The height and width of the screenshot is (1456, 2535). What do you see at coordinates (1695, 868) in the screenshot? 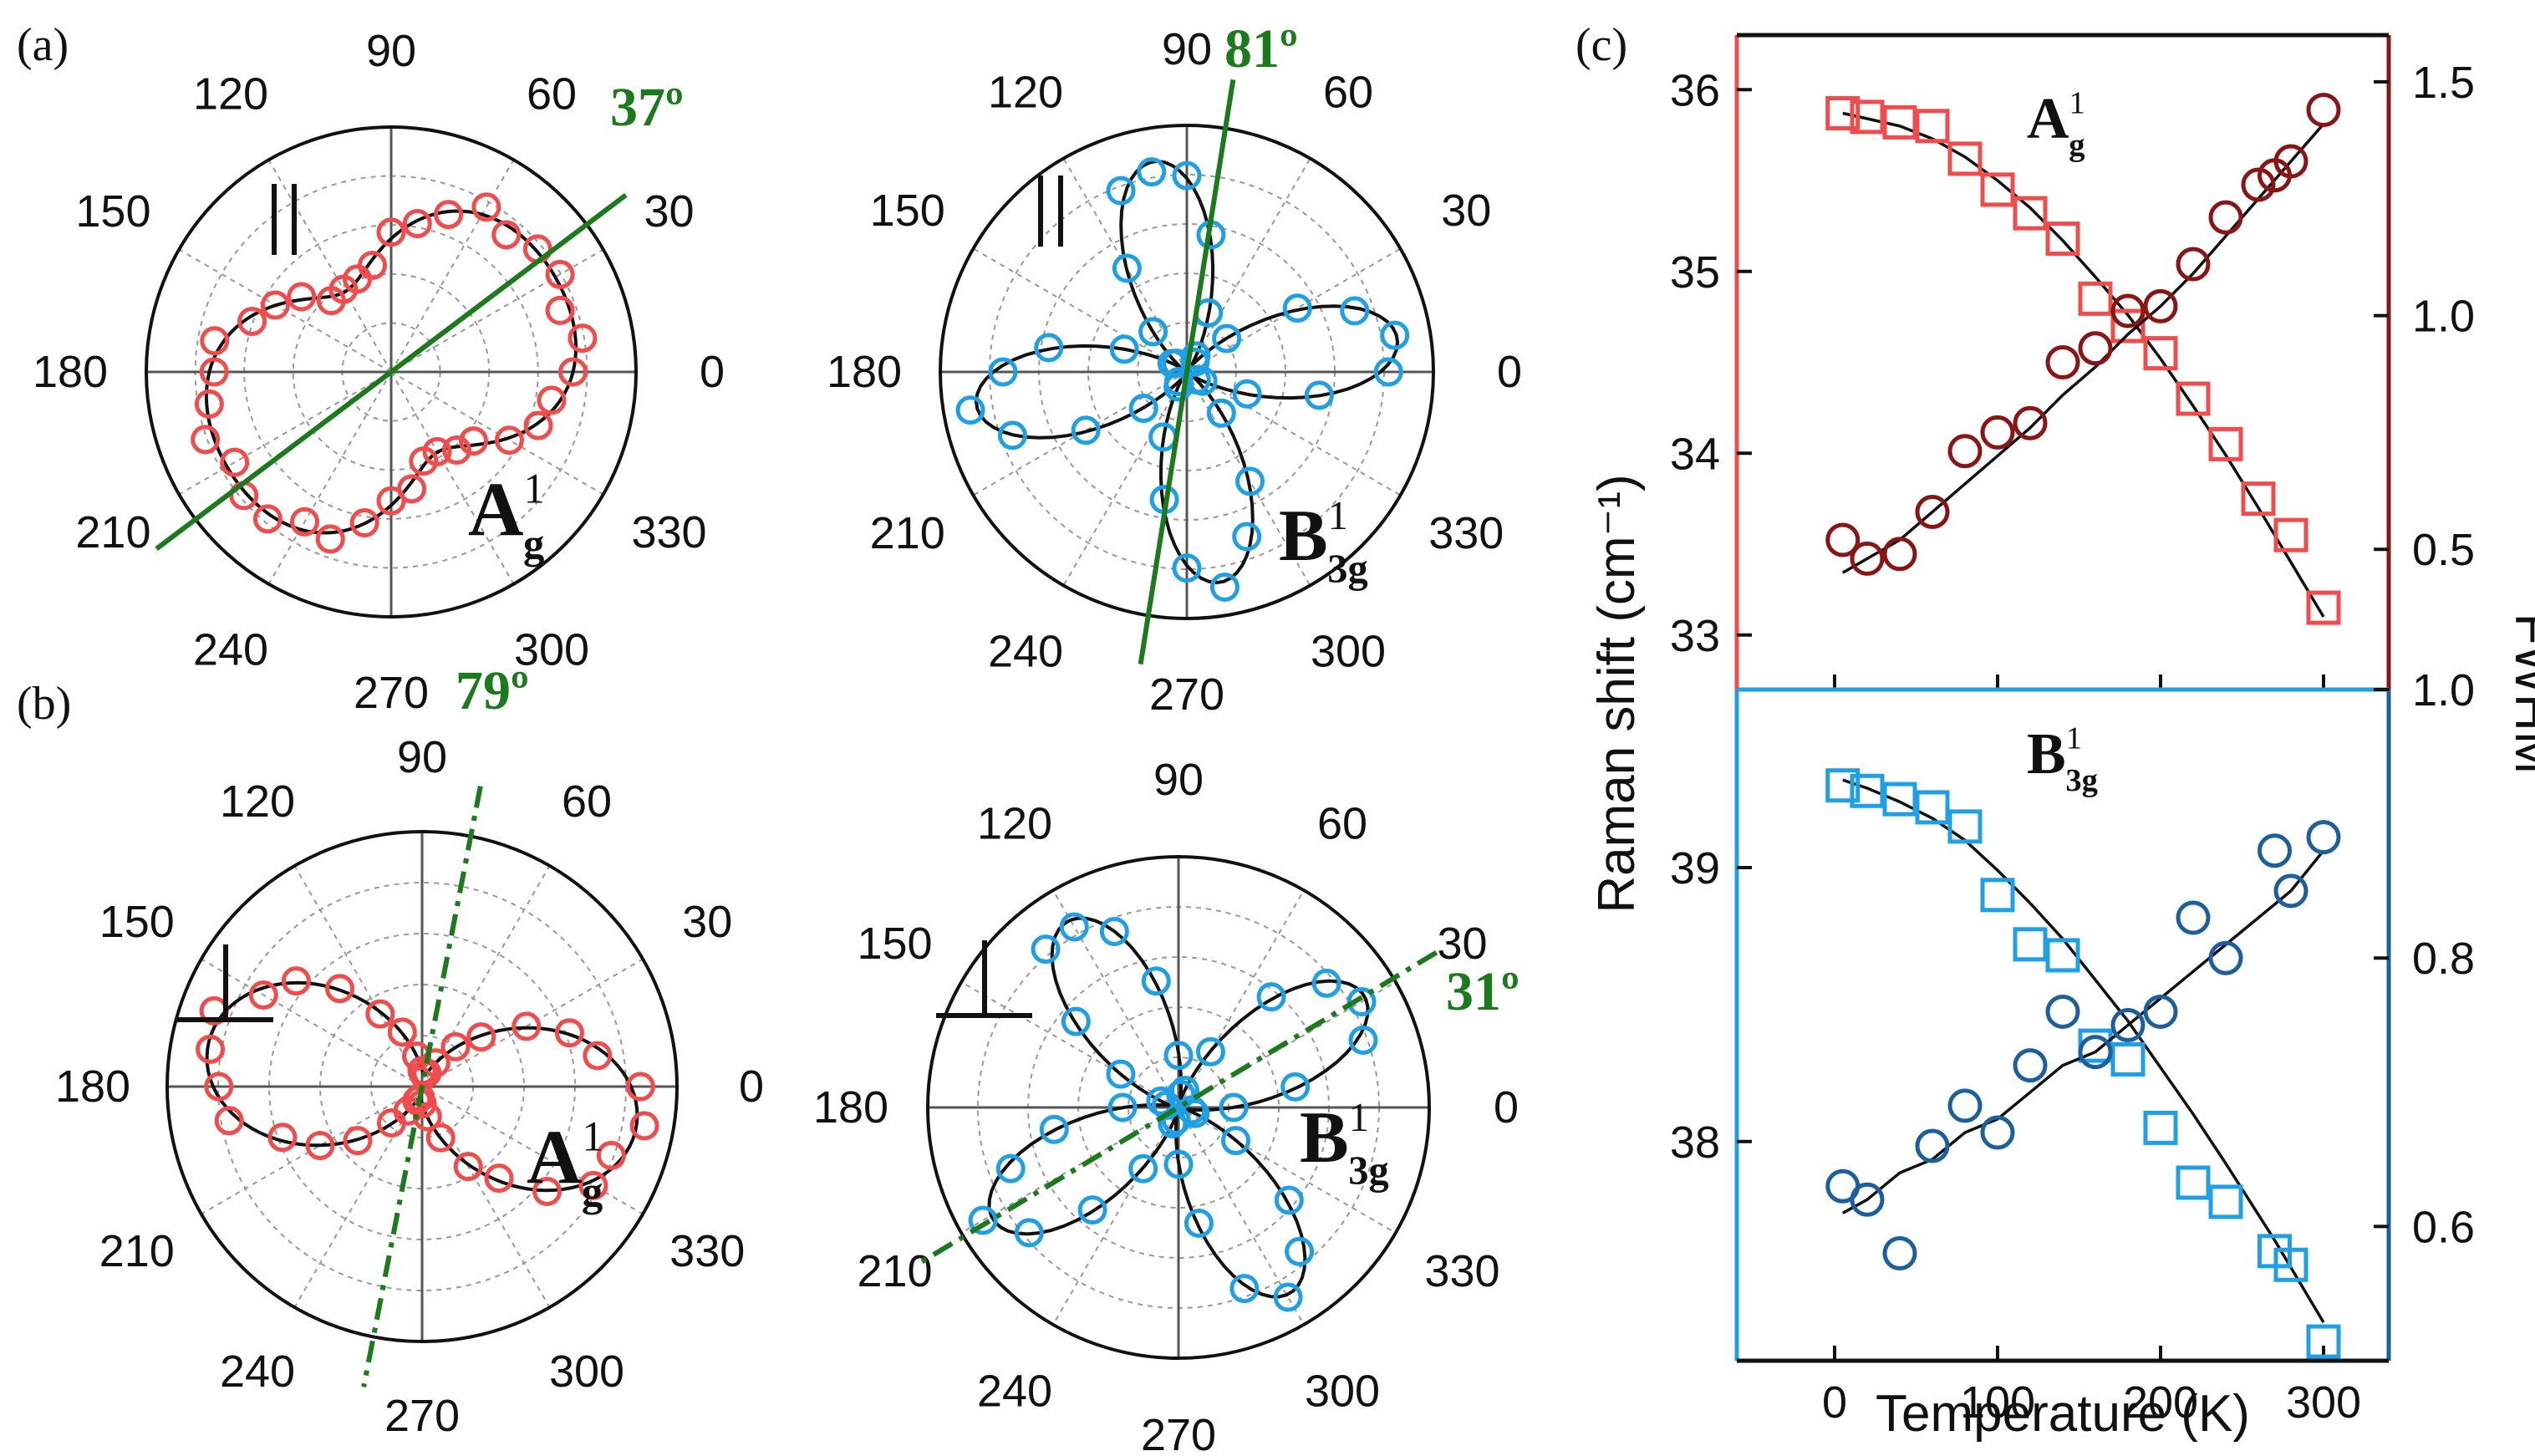
I see `left-tick-label: 39` at bounding box center [1695, 868].